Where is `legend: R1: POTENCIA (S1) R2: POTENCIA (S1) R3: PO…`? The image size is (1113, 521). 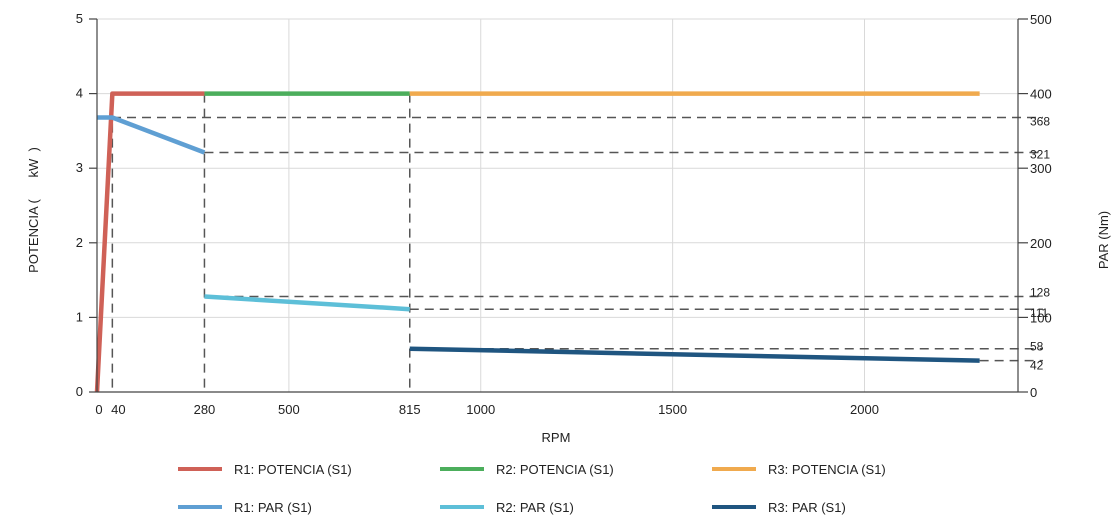 legend: R1: POTENCIA (S1) R2: POTENCIA (S1) R3: PO… is located at coordinates (532, 488).